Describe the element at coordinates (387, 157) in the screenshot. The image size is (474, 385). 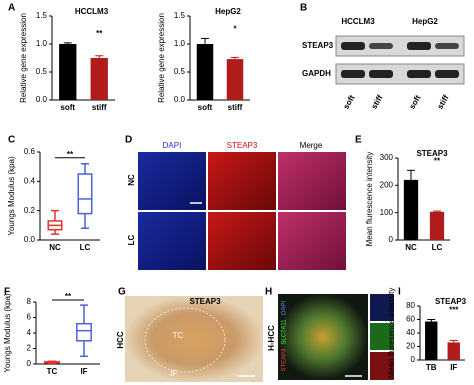
I see `y-tick-label: 300` at that location.